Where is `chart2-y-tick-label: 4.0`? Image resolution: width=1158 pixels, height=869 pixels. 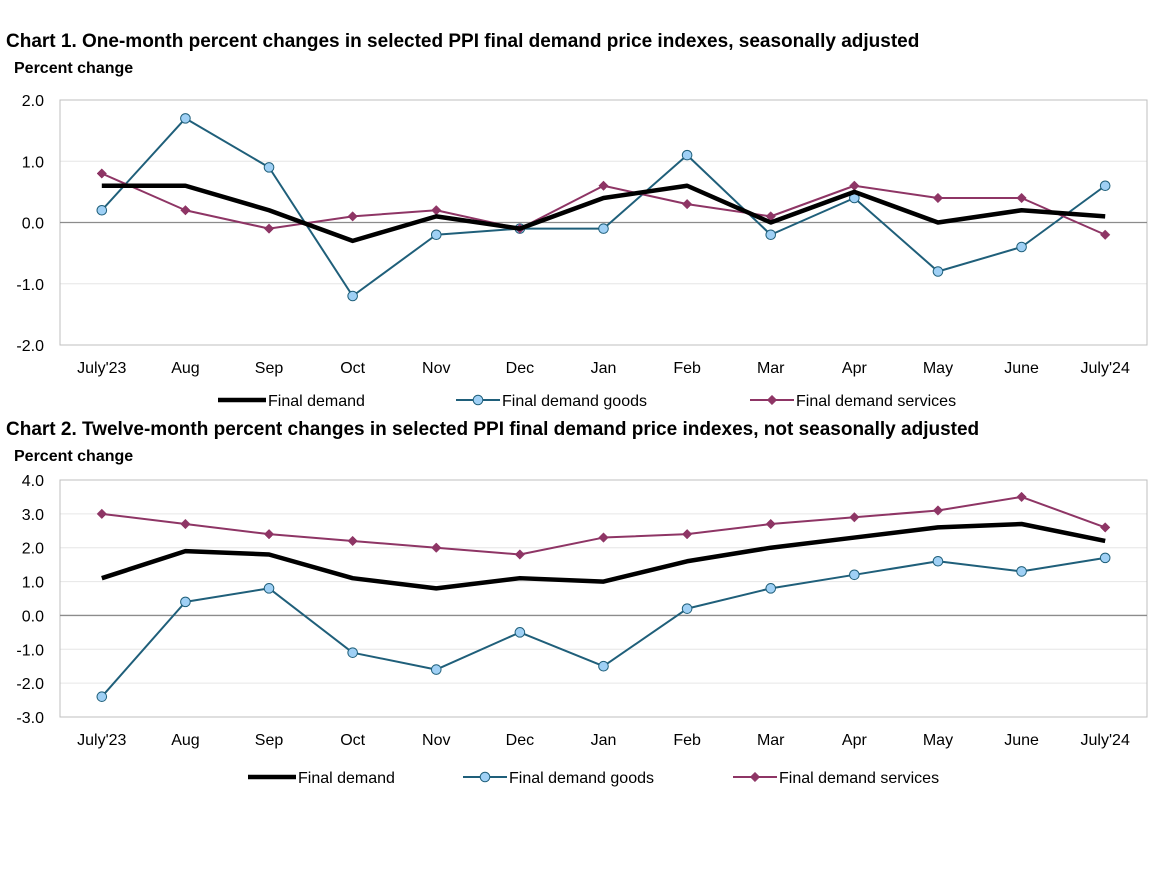 chart2-y-tick-label: 4.0 is located at coordinates (33, 481).